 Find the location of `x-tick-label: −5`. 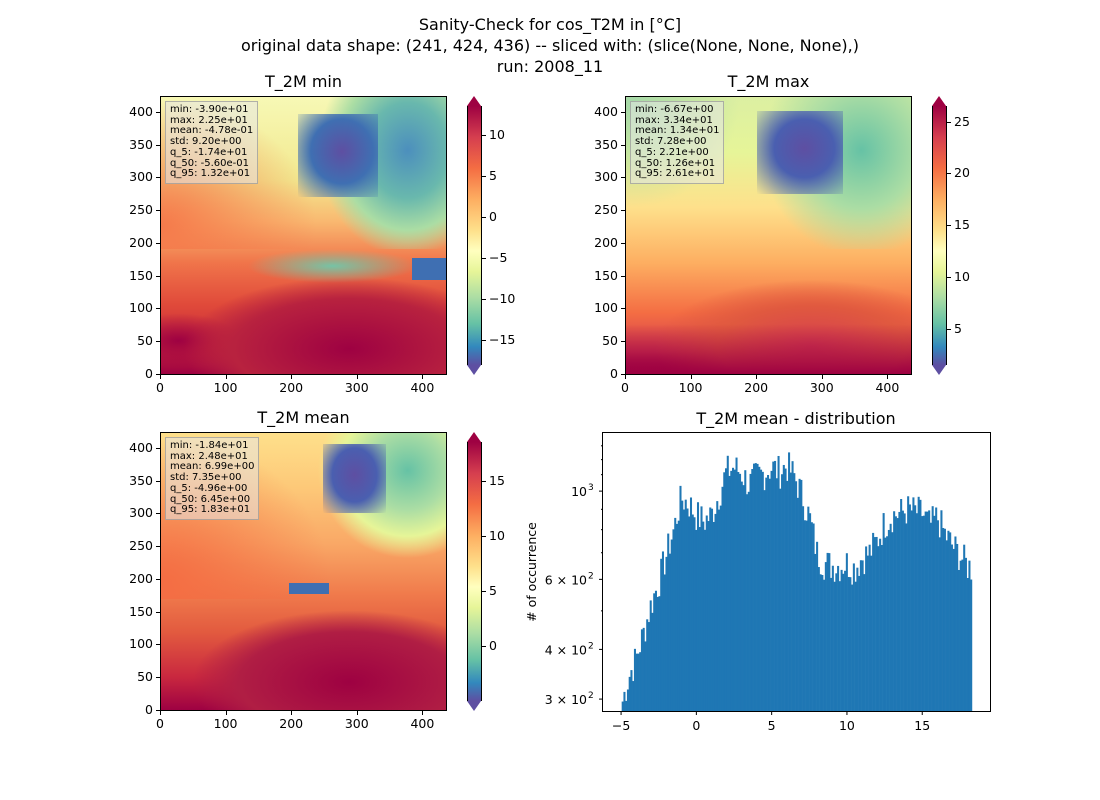

x-tick-label: −5 is located at coordinates (621, 725).